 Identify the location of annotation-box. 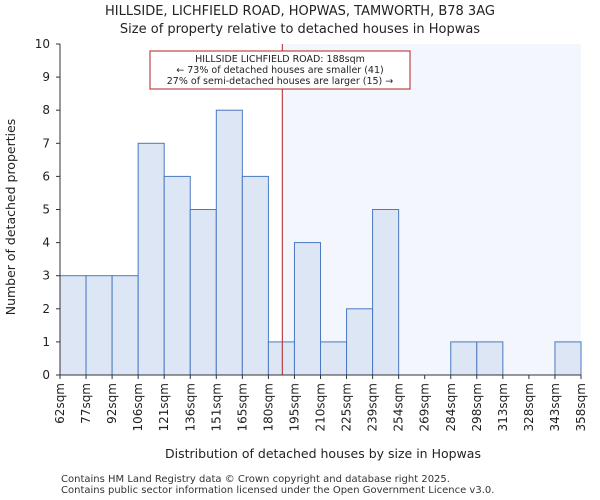
(280, 70).